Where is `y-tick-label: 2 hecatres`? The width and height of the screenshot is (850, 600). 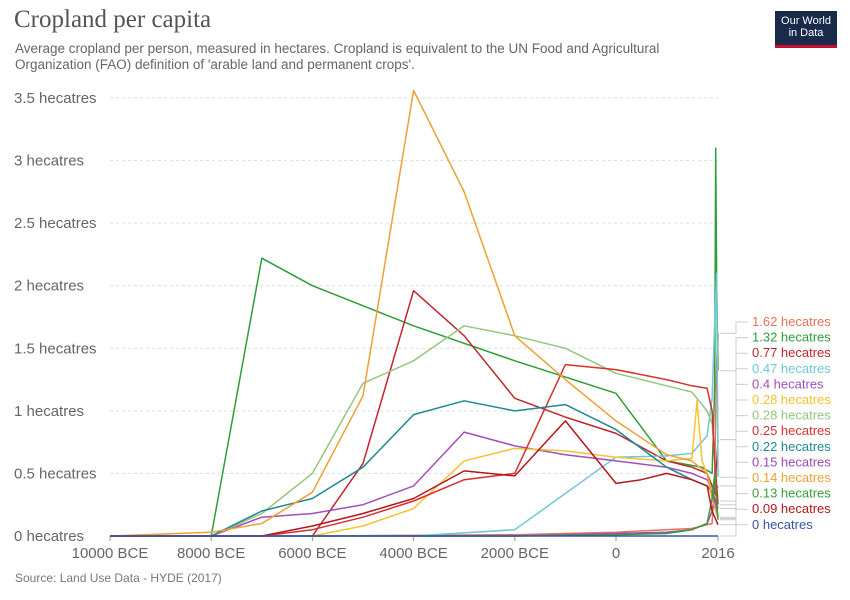
y-tick-label: 2 hecatres is located at coordinates (49, 286).